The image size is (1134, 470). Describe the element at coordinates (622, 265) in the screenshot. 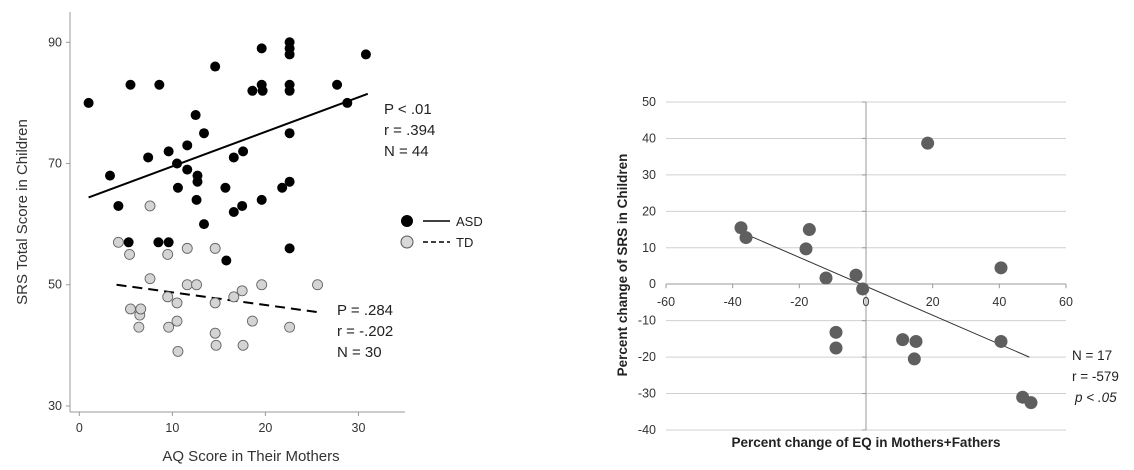

I see `right-y-axis-label: Percent change of SRS in Children` at that location.